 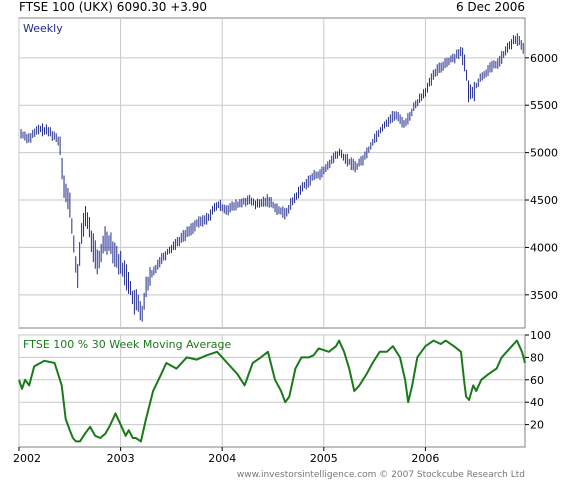 What do you see at coordinates (43, 28) in the screenshot?
I see `price-panel-label: Weekly` at bounding box center [43, 28].